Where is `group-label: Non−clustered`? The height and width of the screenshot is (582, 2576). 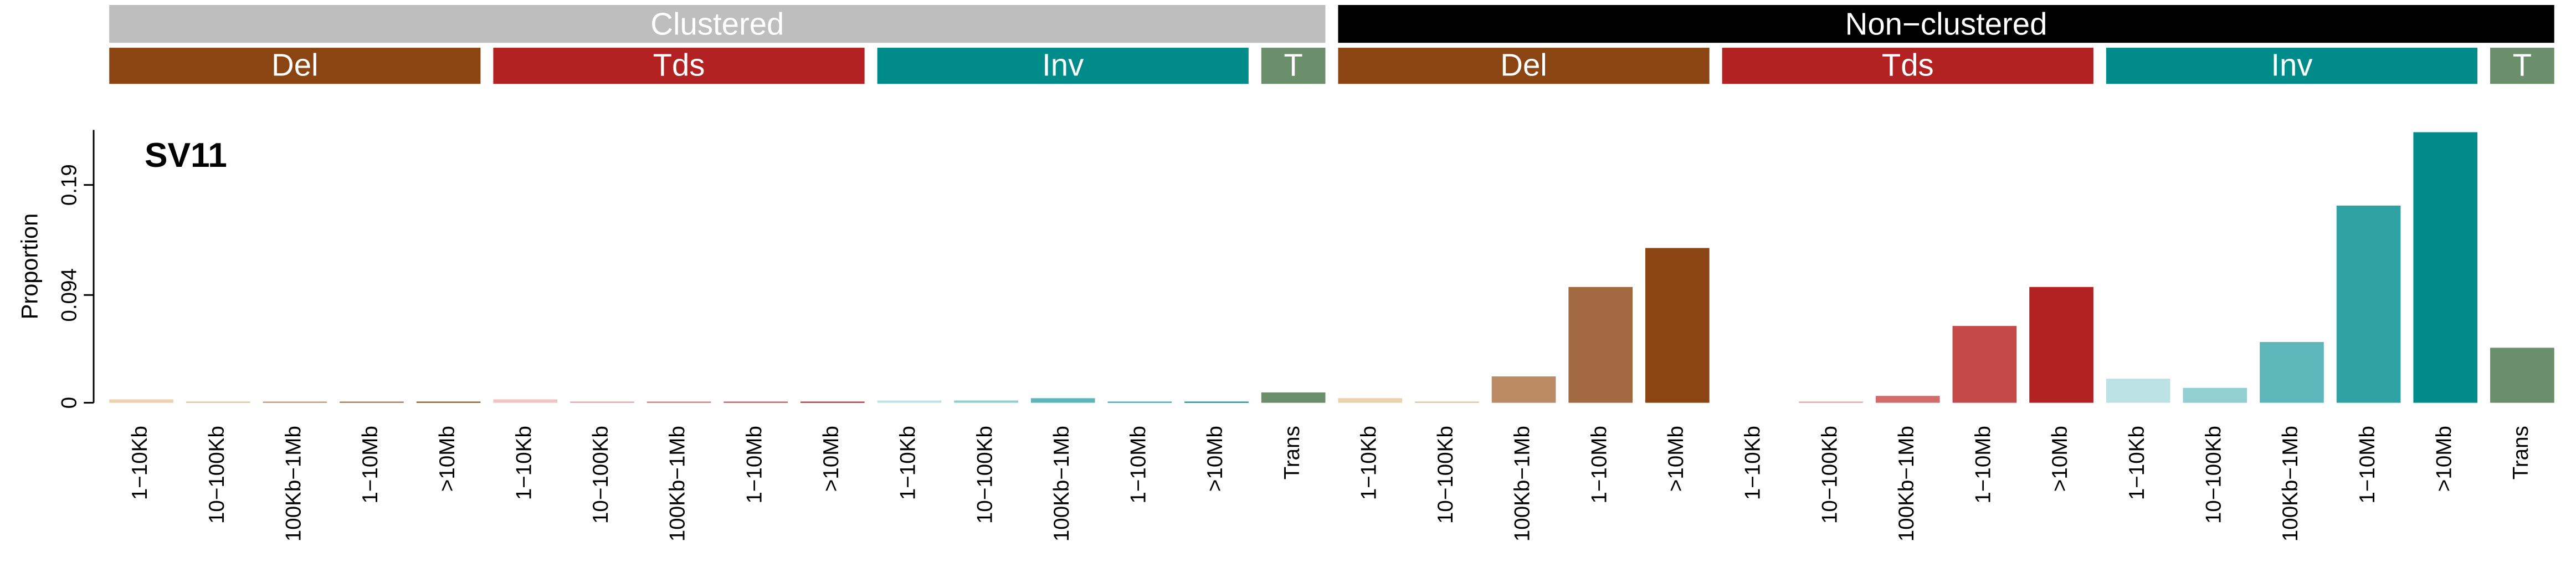 group-label: Non−clustered is located at coordinates (1946, 23).